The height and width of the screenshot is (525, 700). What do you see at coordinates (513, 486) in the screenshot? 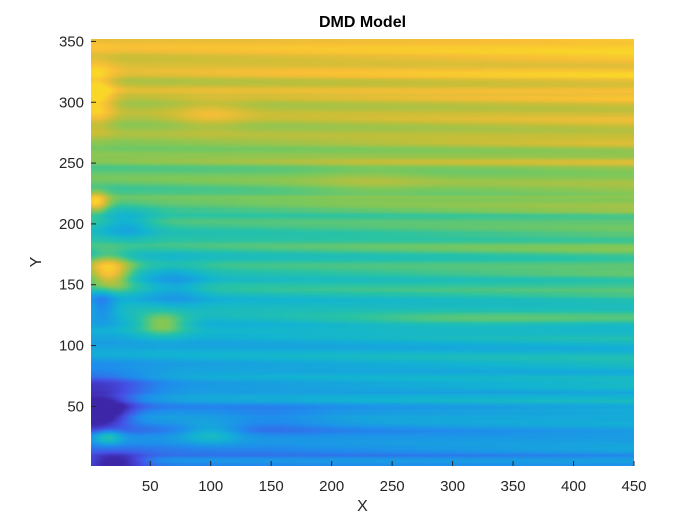
I see `x-tick-label: 350` at bounding box center [513, 486].